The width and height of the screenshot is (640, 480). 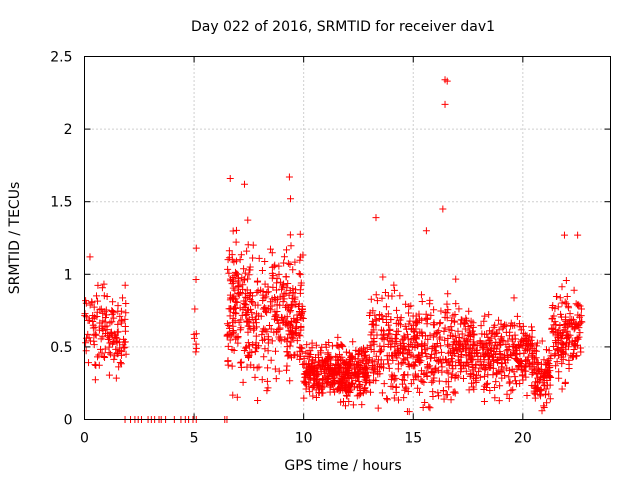 I want to click on y-tick-label: 1, so click(x=68, y=275).